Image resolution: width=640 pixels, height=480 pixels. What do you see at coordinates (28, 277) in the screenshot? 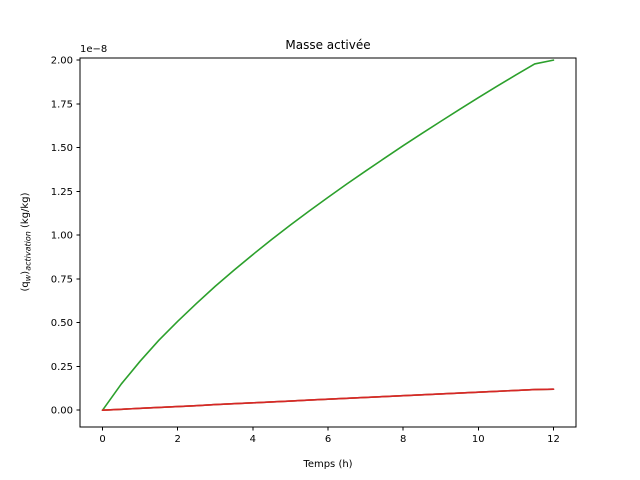
I see `y-axis-label-sub-w: w` at bounding box center [28, 277].